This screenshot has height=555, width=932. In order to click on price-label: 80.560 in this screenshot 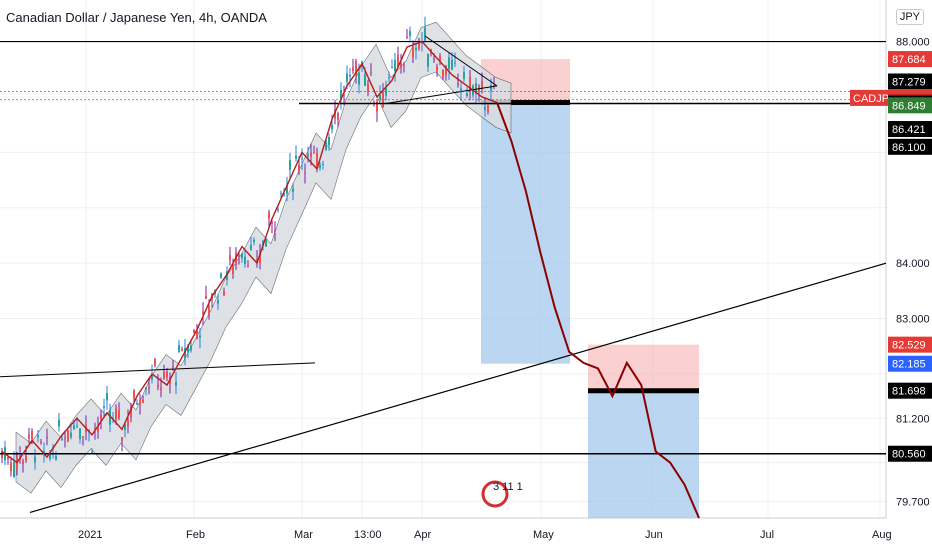, I will do `click(909, 455)`.